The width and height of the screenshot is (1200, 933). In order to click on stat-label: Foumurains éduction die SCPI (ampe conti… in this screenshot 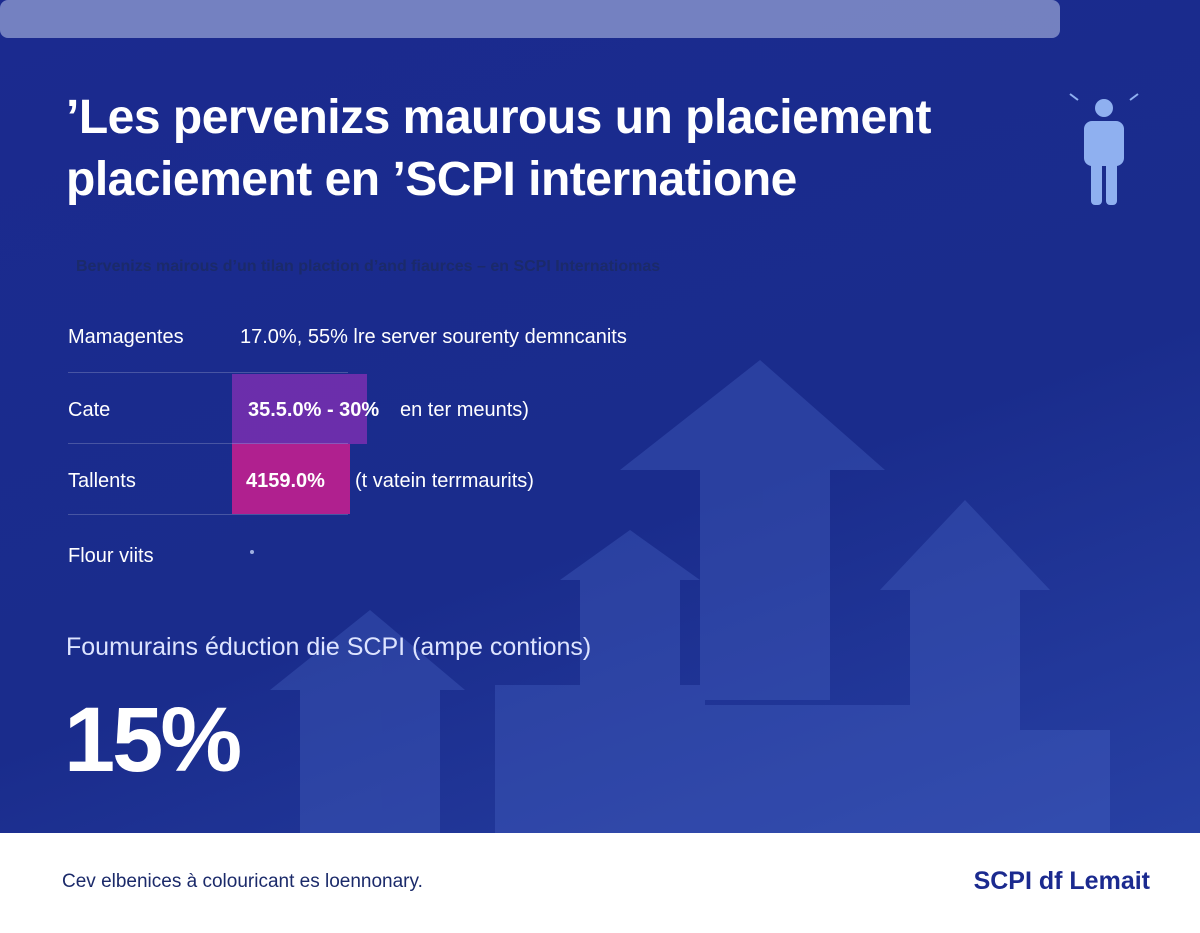, I will do `click(329, 647)`.